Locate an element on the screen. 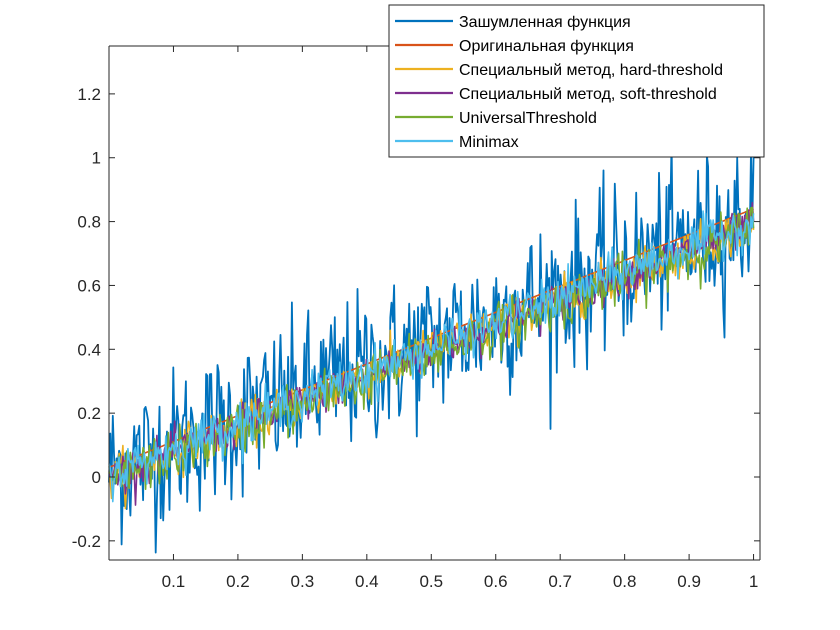  y-tick-label-6: 1 is located at coordinates (96, 158).